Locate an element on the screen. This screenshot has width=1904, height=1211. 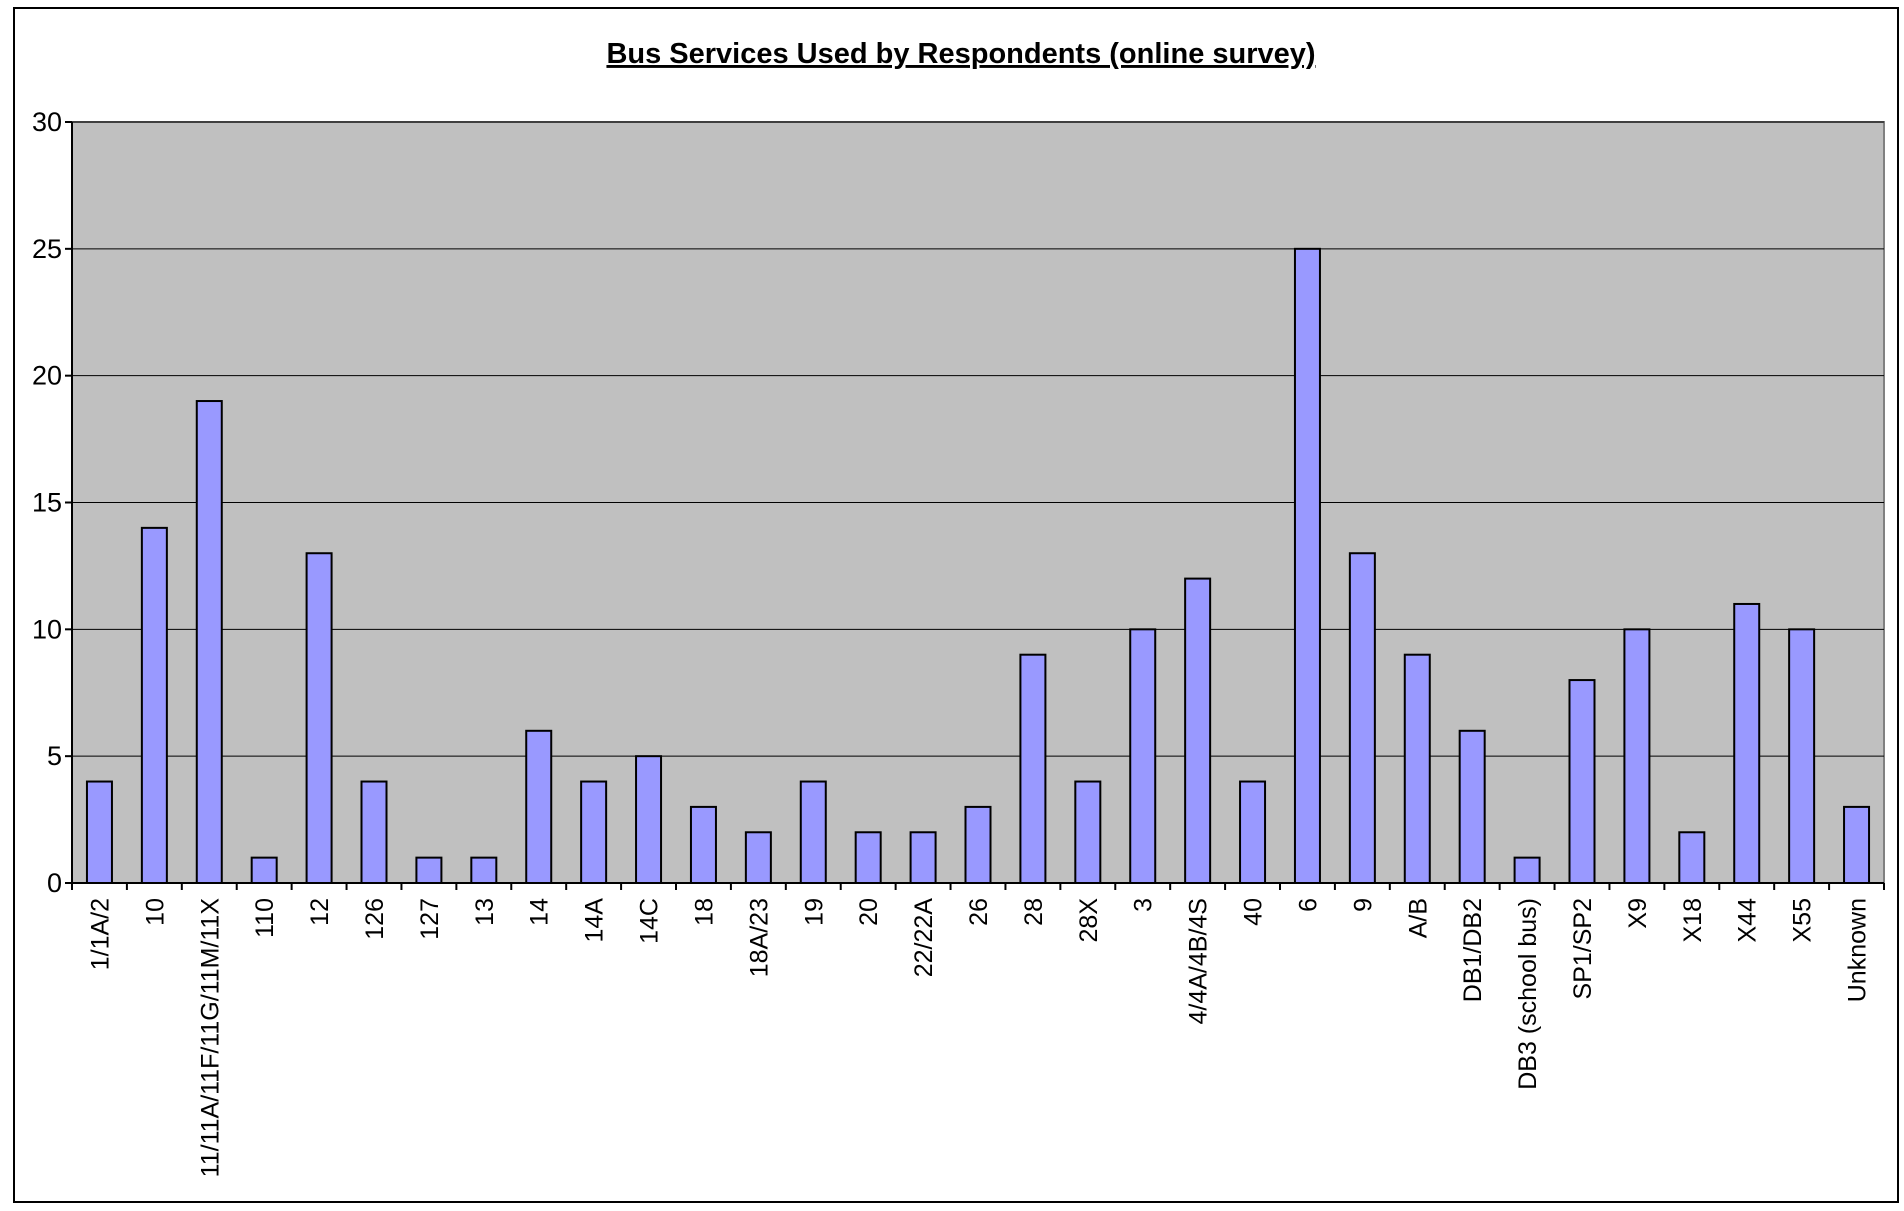
x-tick-label: X9 is located at coordinates (1638, 913).